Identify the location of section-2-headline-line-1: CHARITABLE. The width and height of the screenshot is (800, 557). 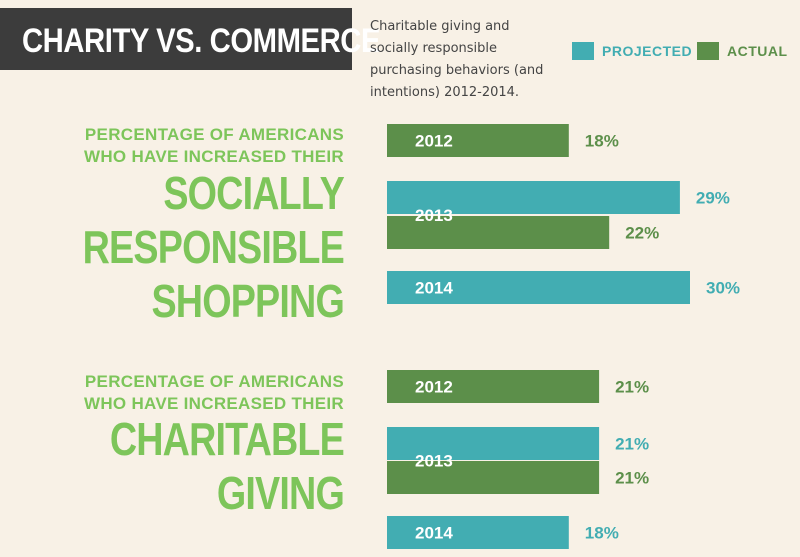
(227, 439).